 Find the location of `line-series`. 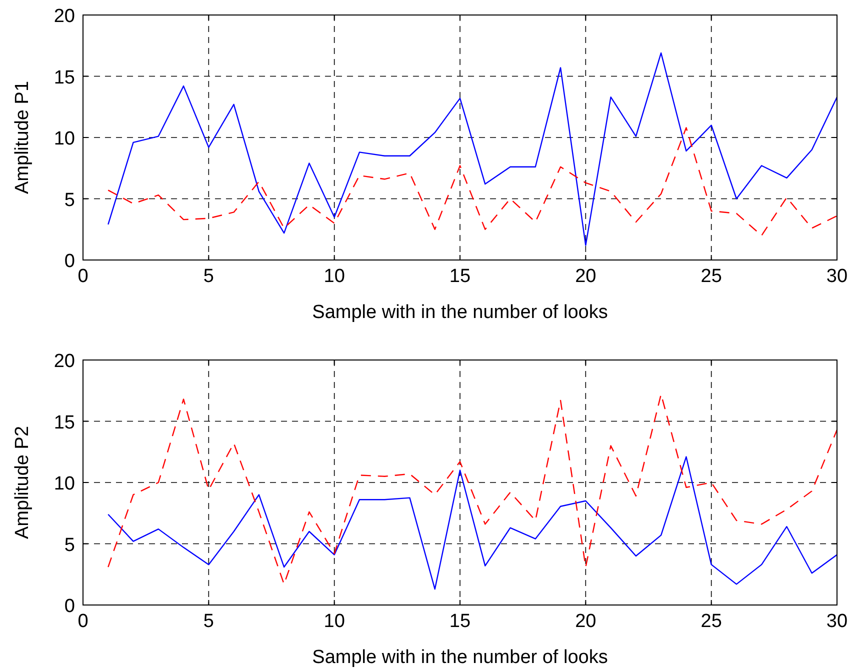

line-series is located at coordinates (473, 181).